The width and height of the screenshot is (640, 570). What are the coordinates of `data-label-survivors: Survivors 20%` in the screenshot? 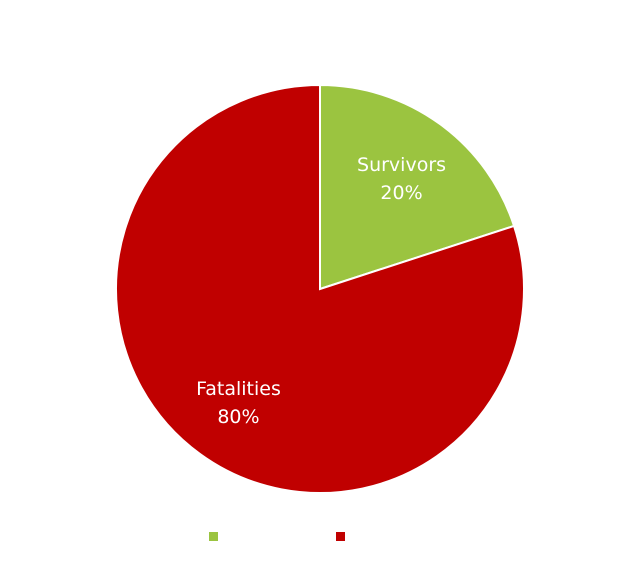 It's located at (401, 179).